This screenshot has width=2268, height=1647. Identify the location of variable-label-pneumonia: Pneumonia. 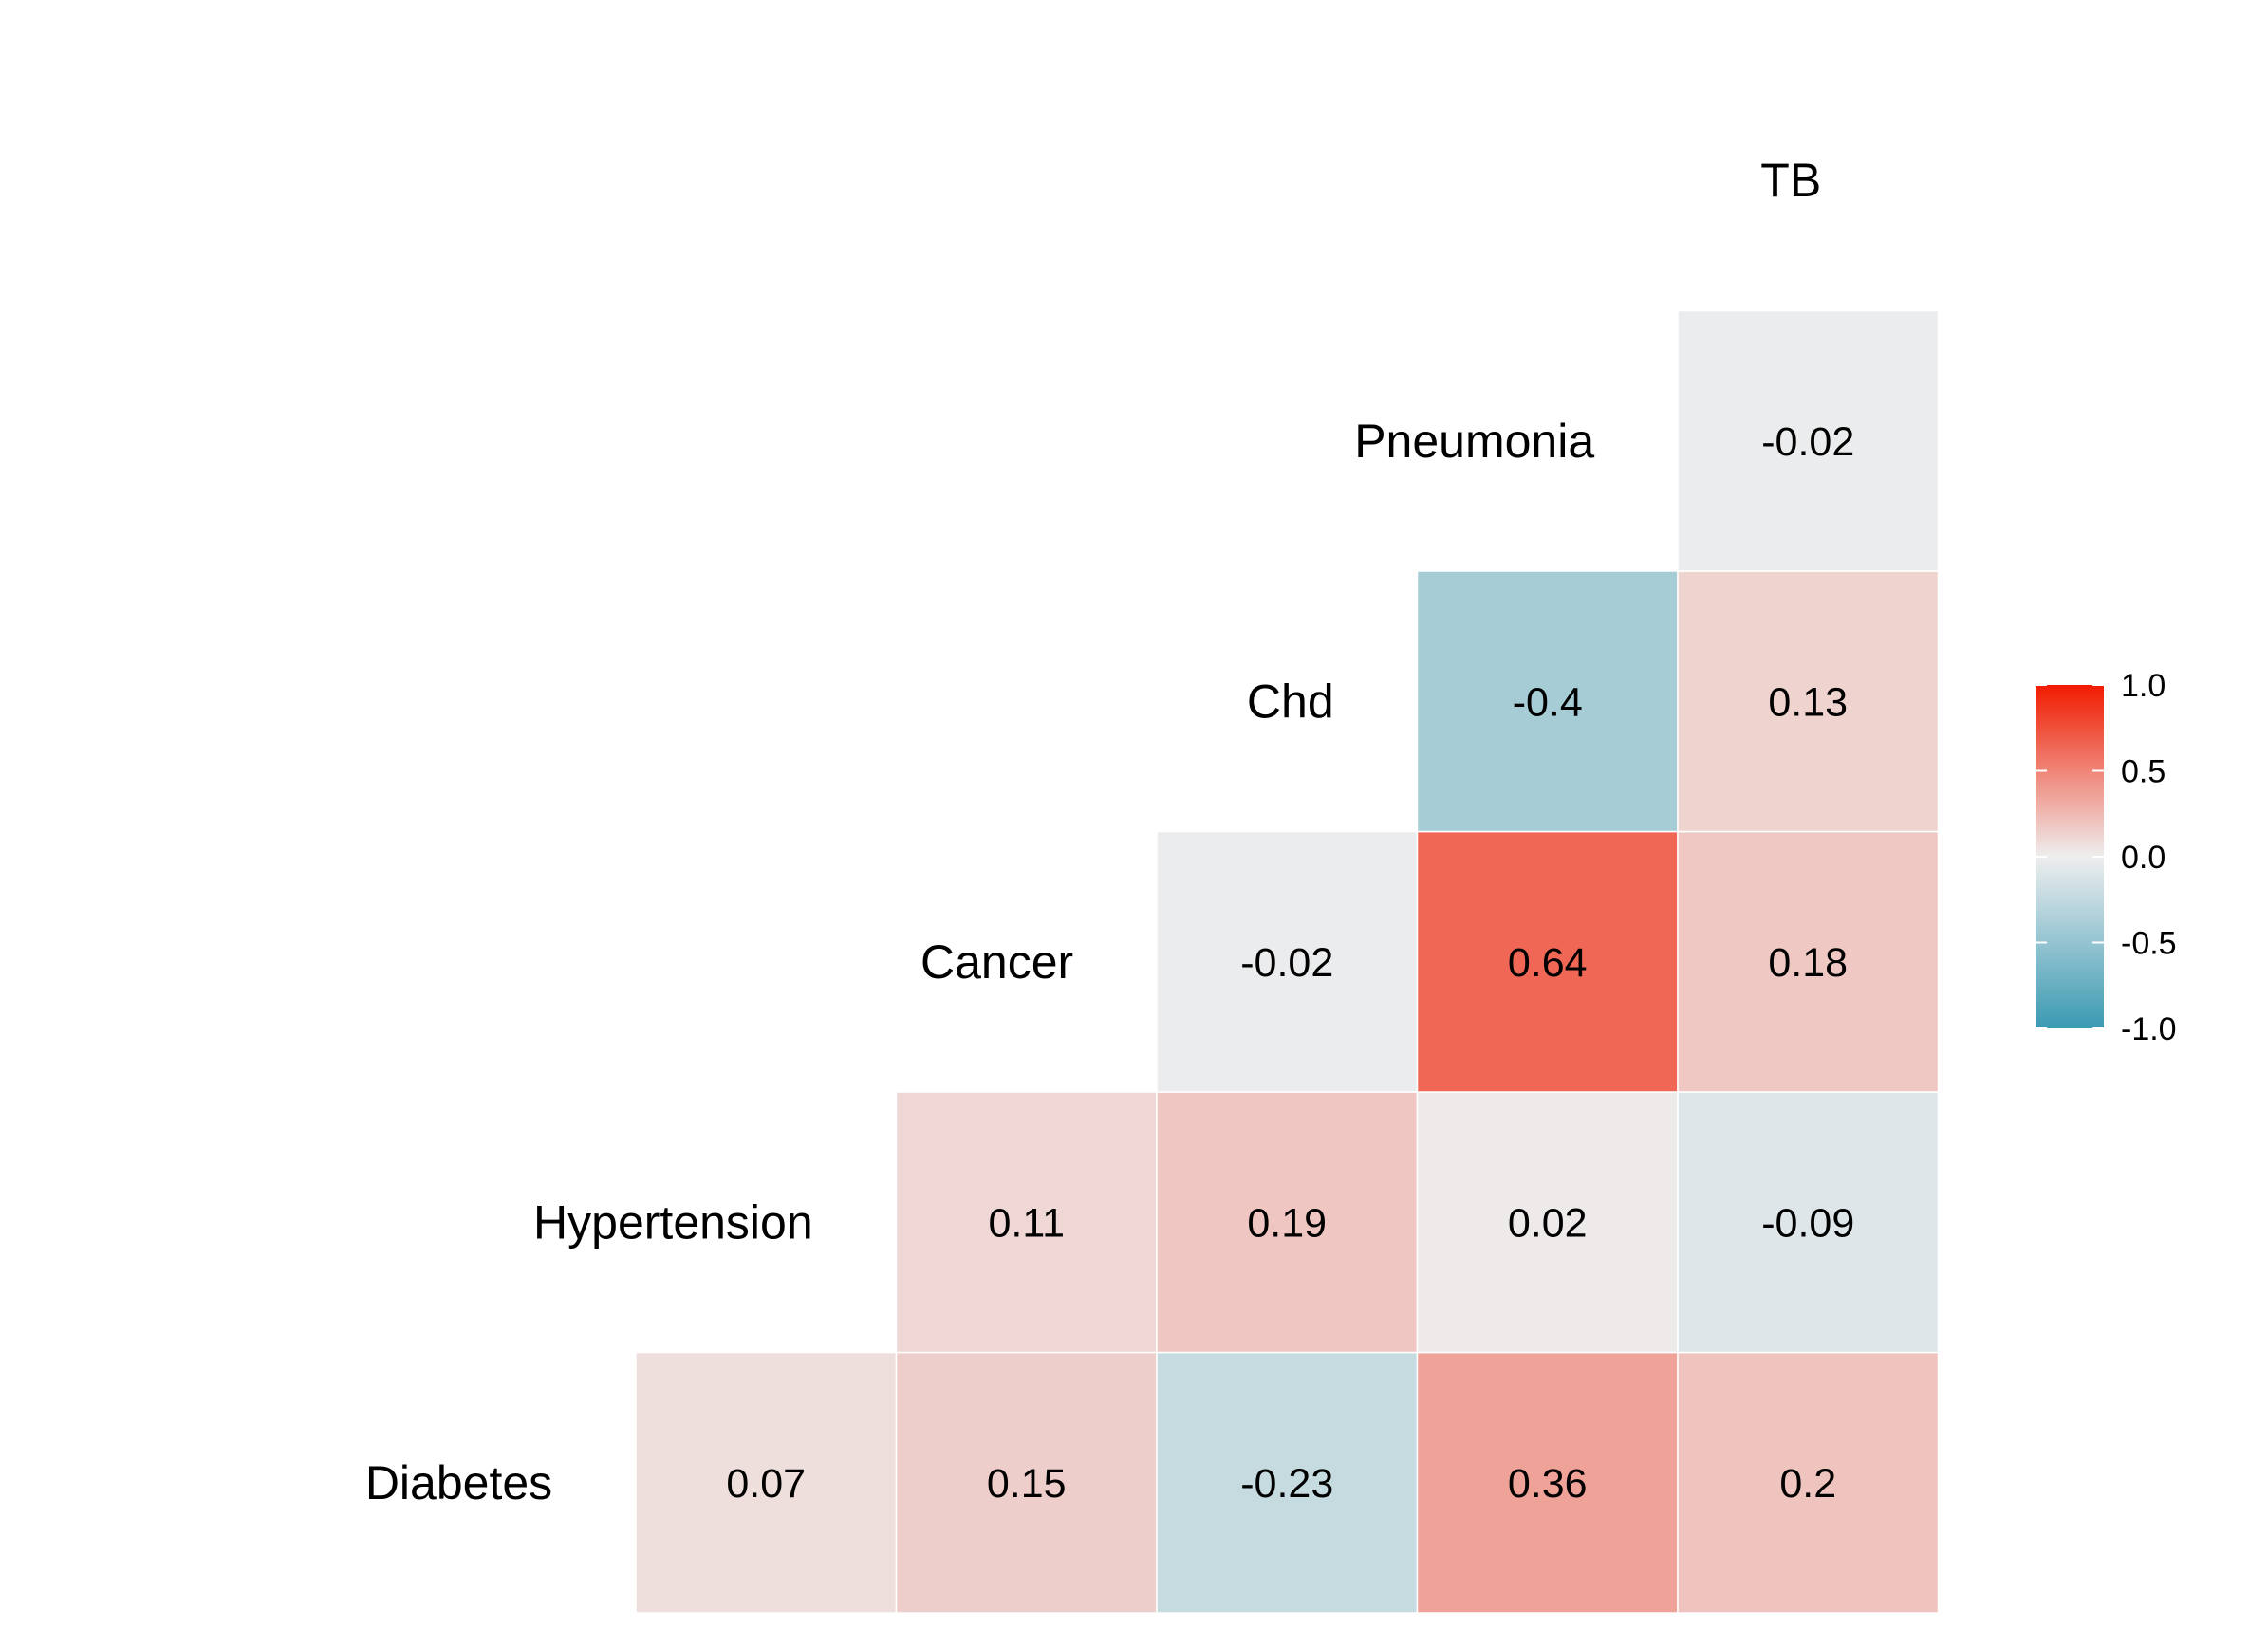
(1474, 441).